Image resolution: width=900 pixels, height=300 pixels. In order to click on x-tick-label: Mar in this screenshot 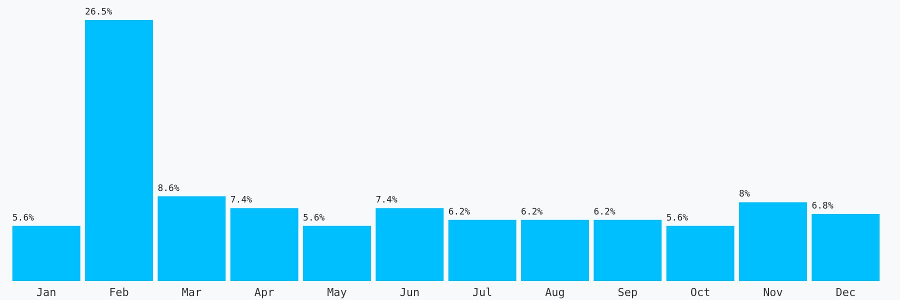, I will do `click(192, 292)`.